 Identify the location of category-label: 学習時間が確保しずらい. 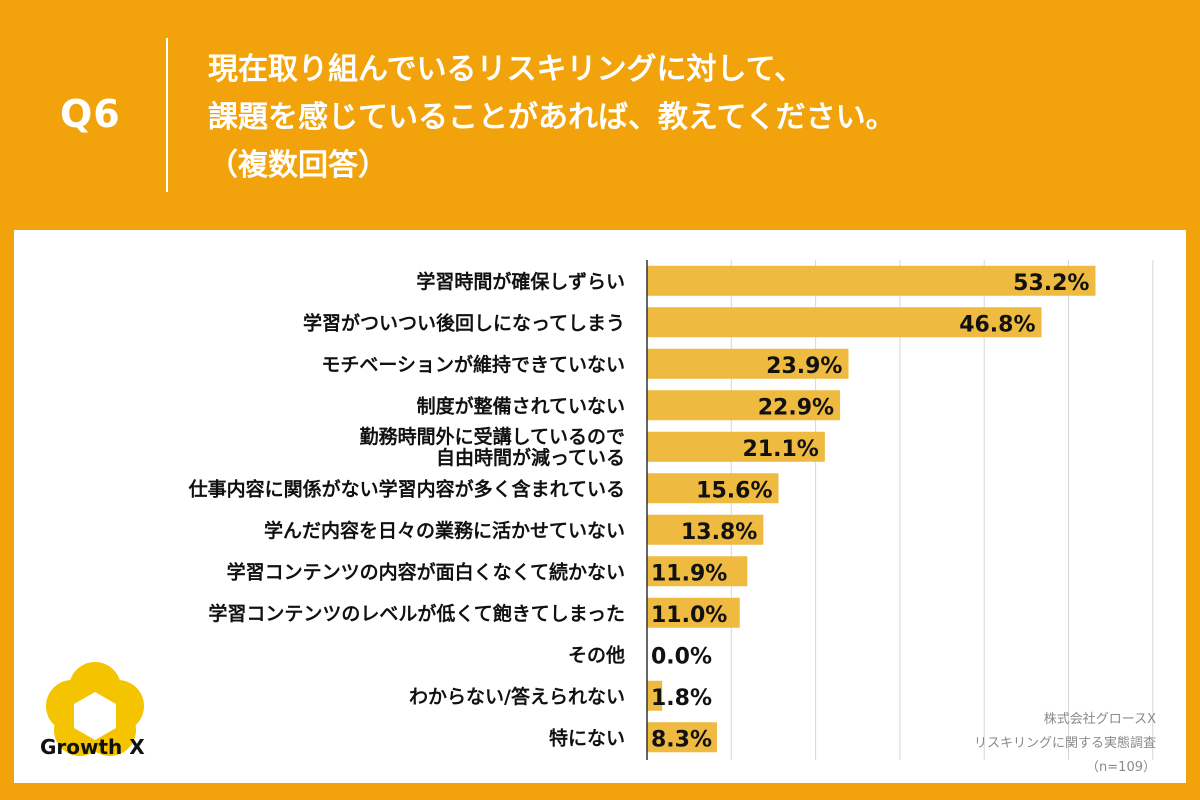
(520, 281).